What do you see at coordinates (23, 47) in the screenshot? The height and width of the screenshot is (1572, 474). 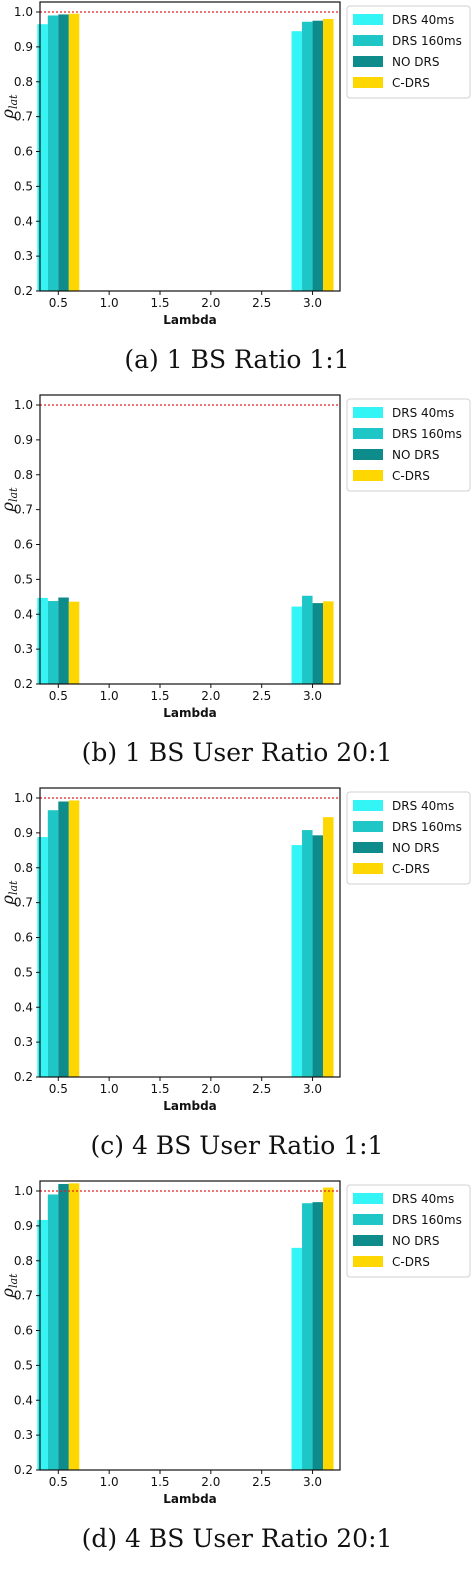 I see `y-tick-label: 0.9` at bounding box center [23, 47].